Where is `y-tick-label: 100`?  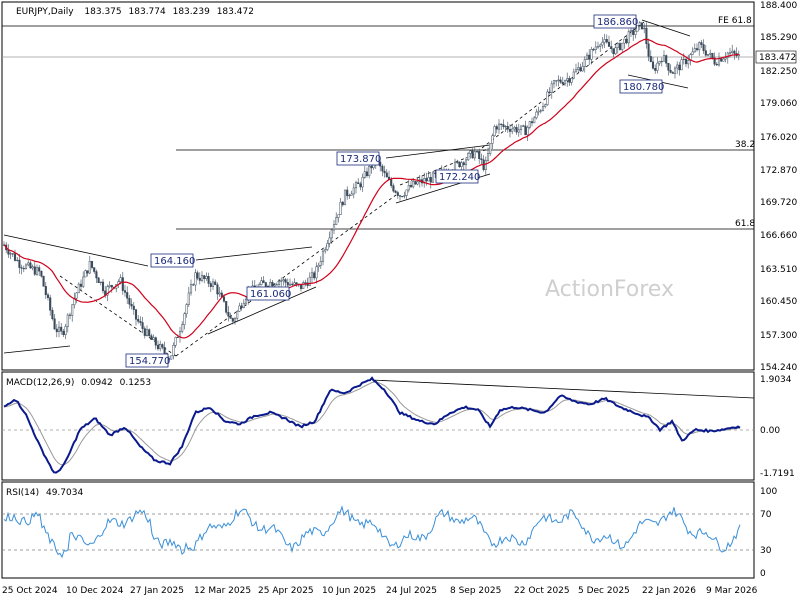 y-tick-label: 100 is located at coordinates (768, 492).